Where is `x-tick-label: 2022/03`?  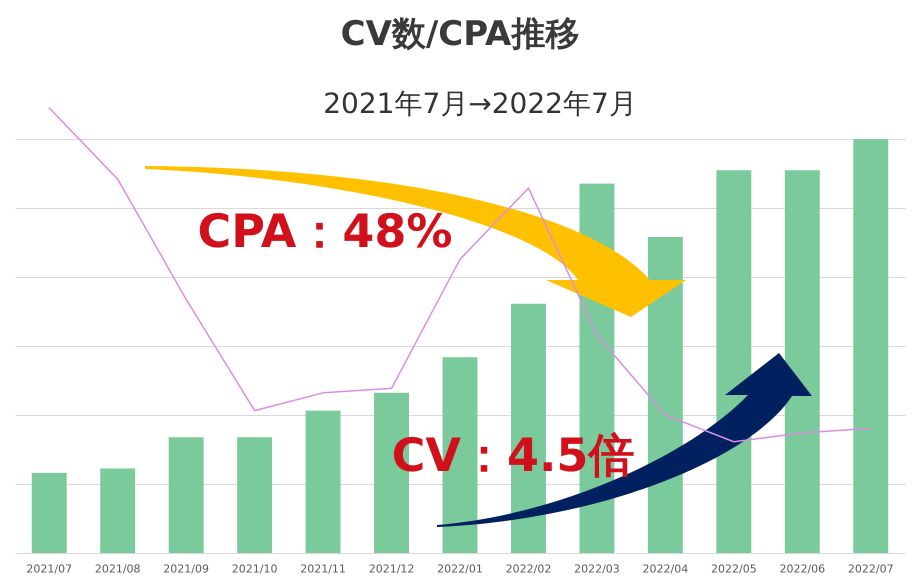
x-tick-label: 2022/03 is located at coordinates (597, 569).